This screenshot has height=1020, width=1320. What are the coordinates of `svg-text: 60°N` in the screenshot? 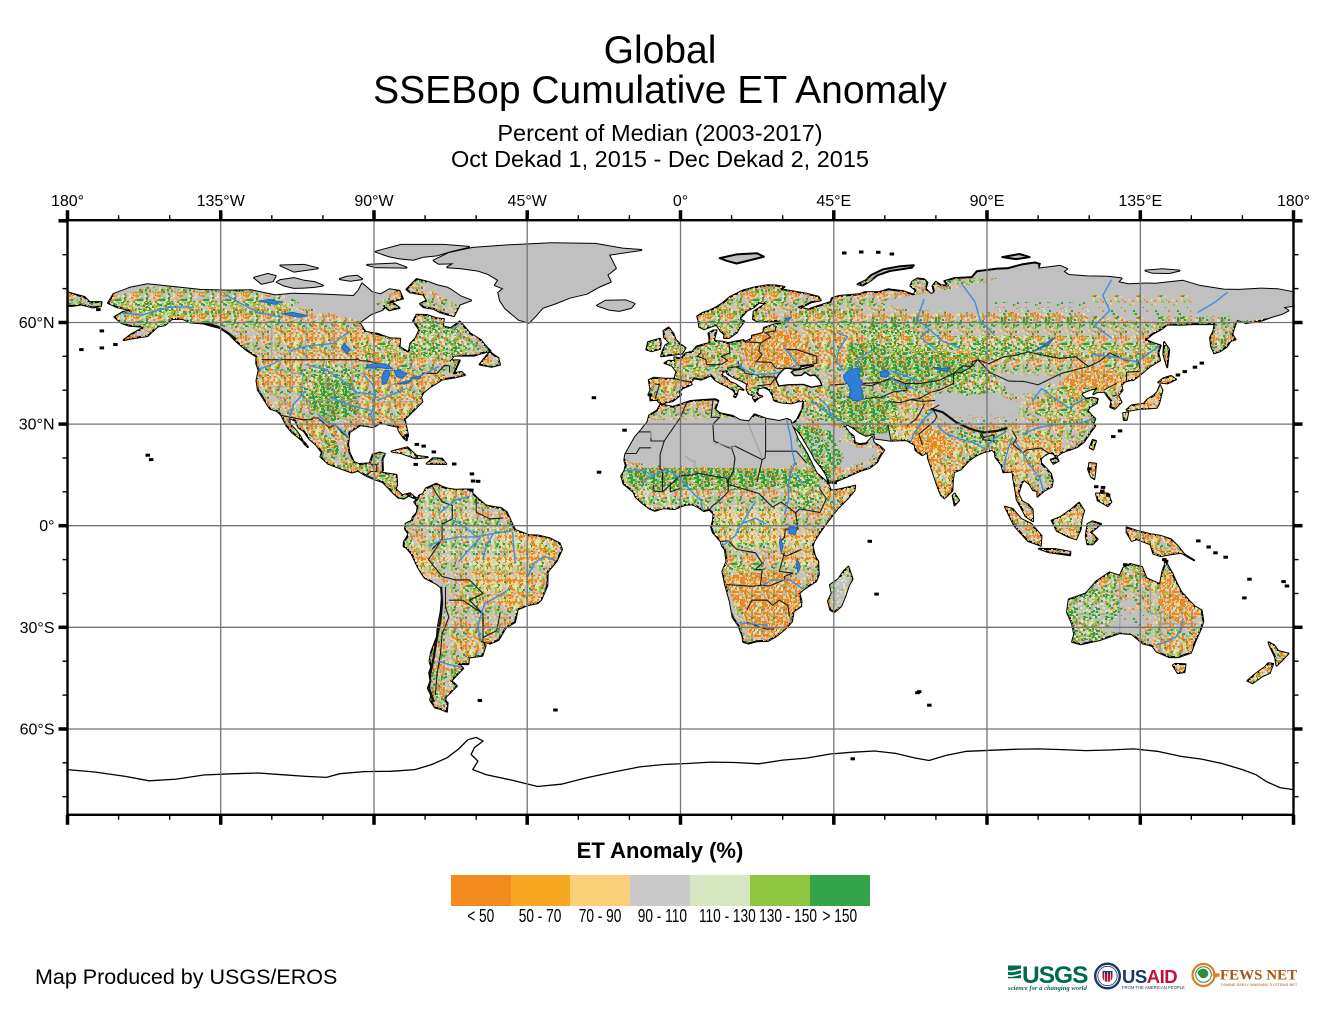 It's located at (37, 323).